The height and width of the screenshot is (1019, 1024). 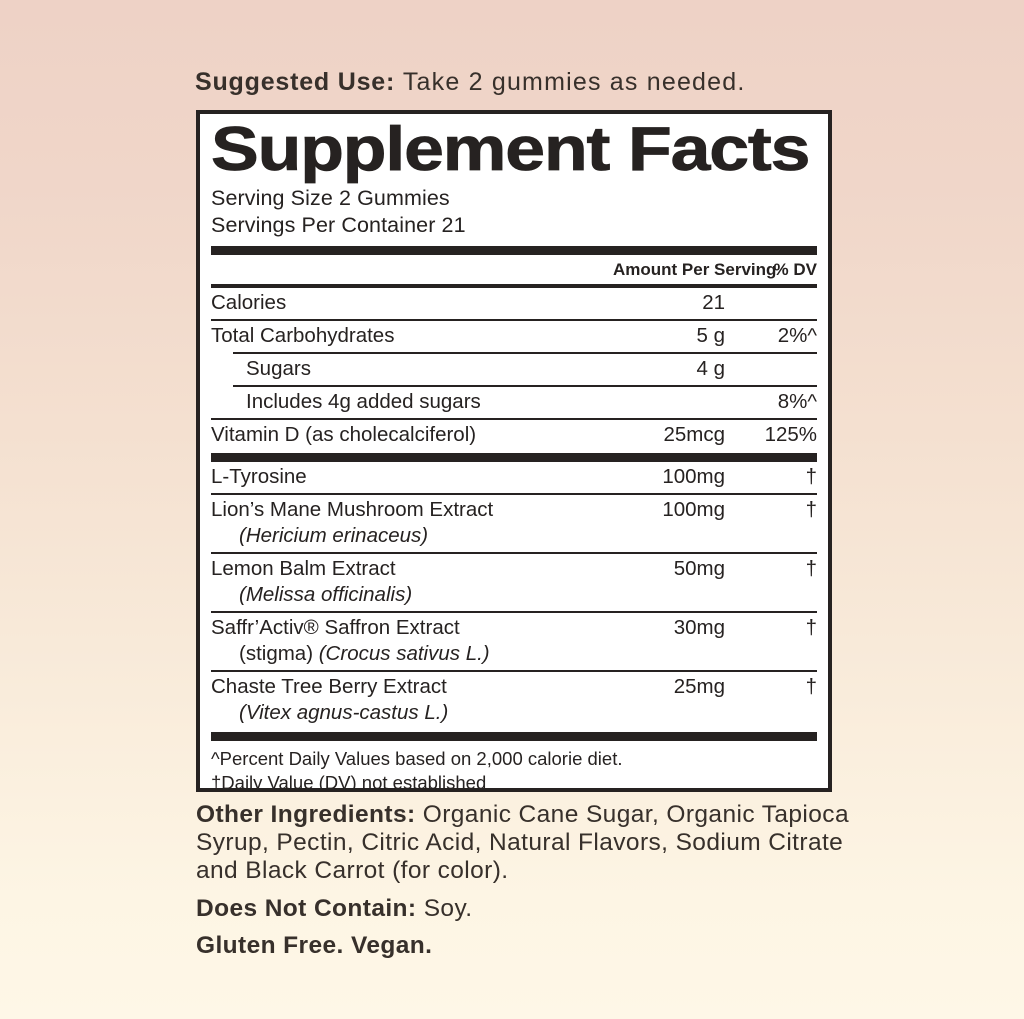 I want to click on facts-column-header: Amount Per Serving % DV, so click(x=514, y=269).